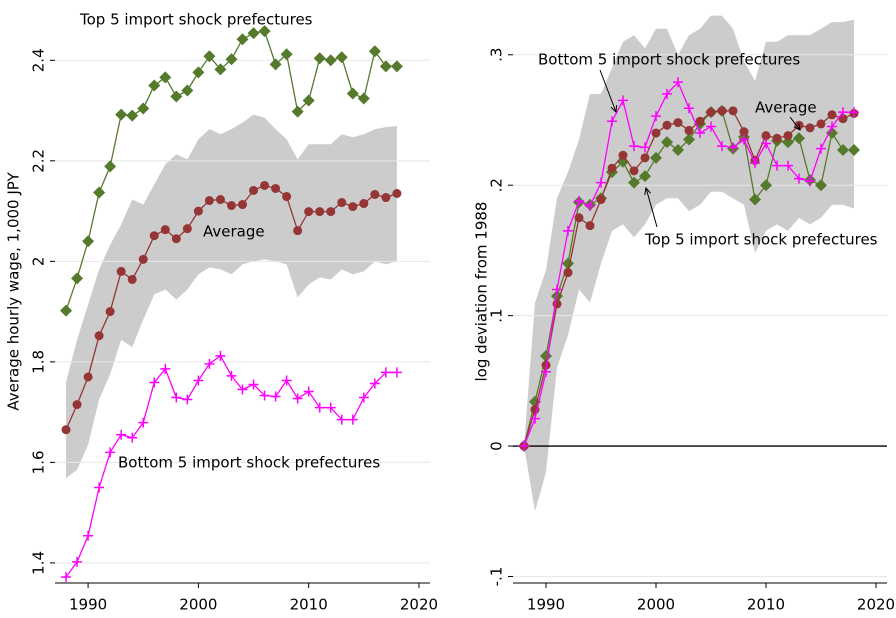 This screenshot has width=896, height=618. What do you see at coordinates (497, 315) in the screenshot?
I see `y-tick-label: .1` at bounding box center [497, 315].